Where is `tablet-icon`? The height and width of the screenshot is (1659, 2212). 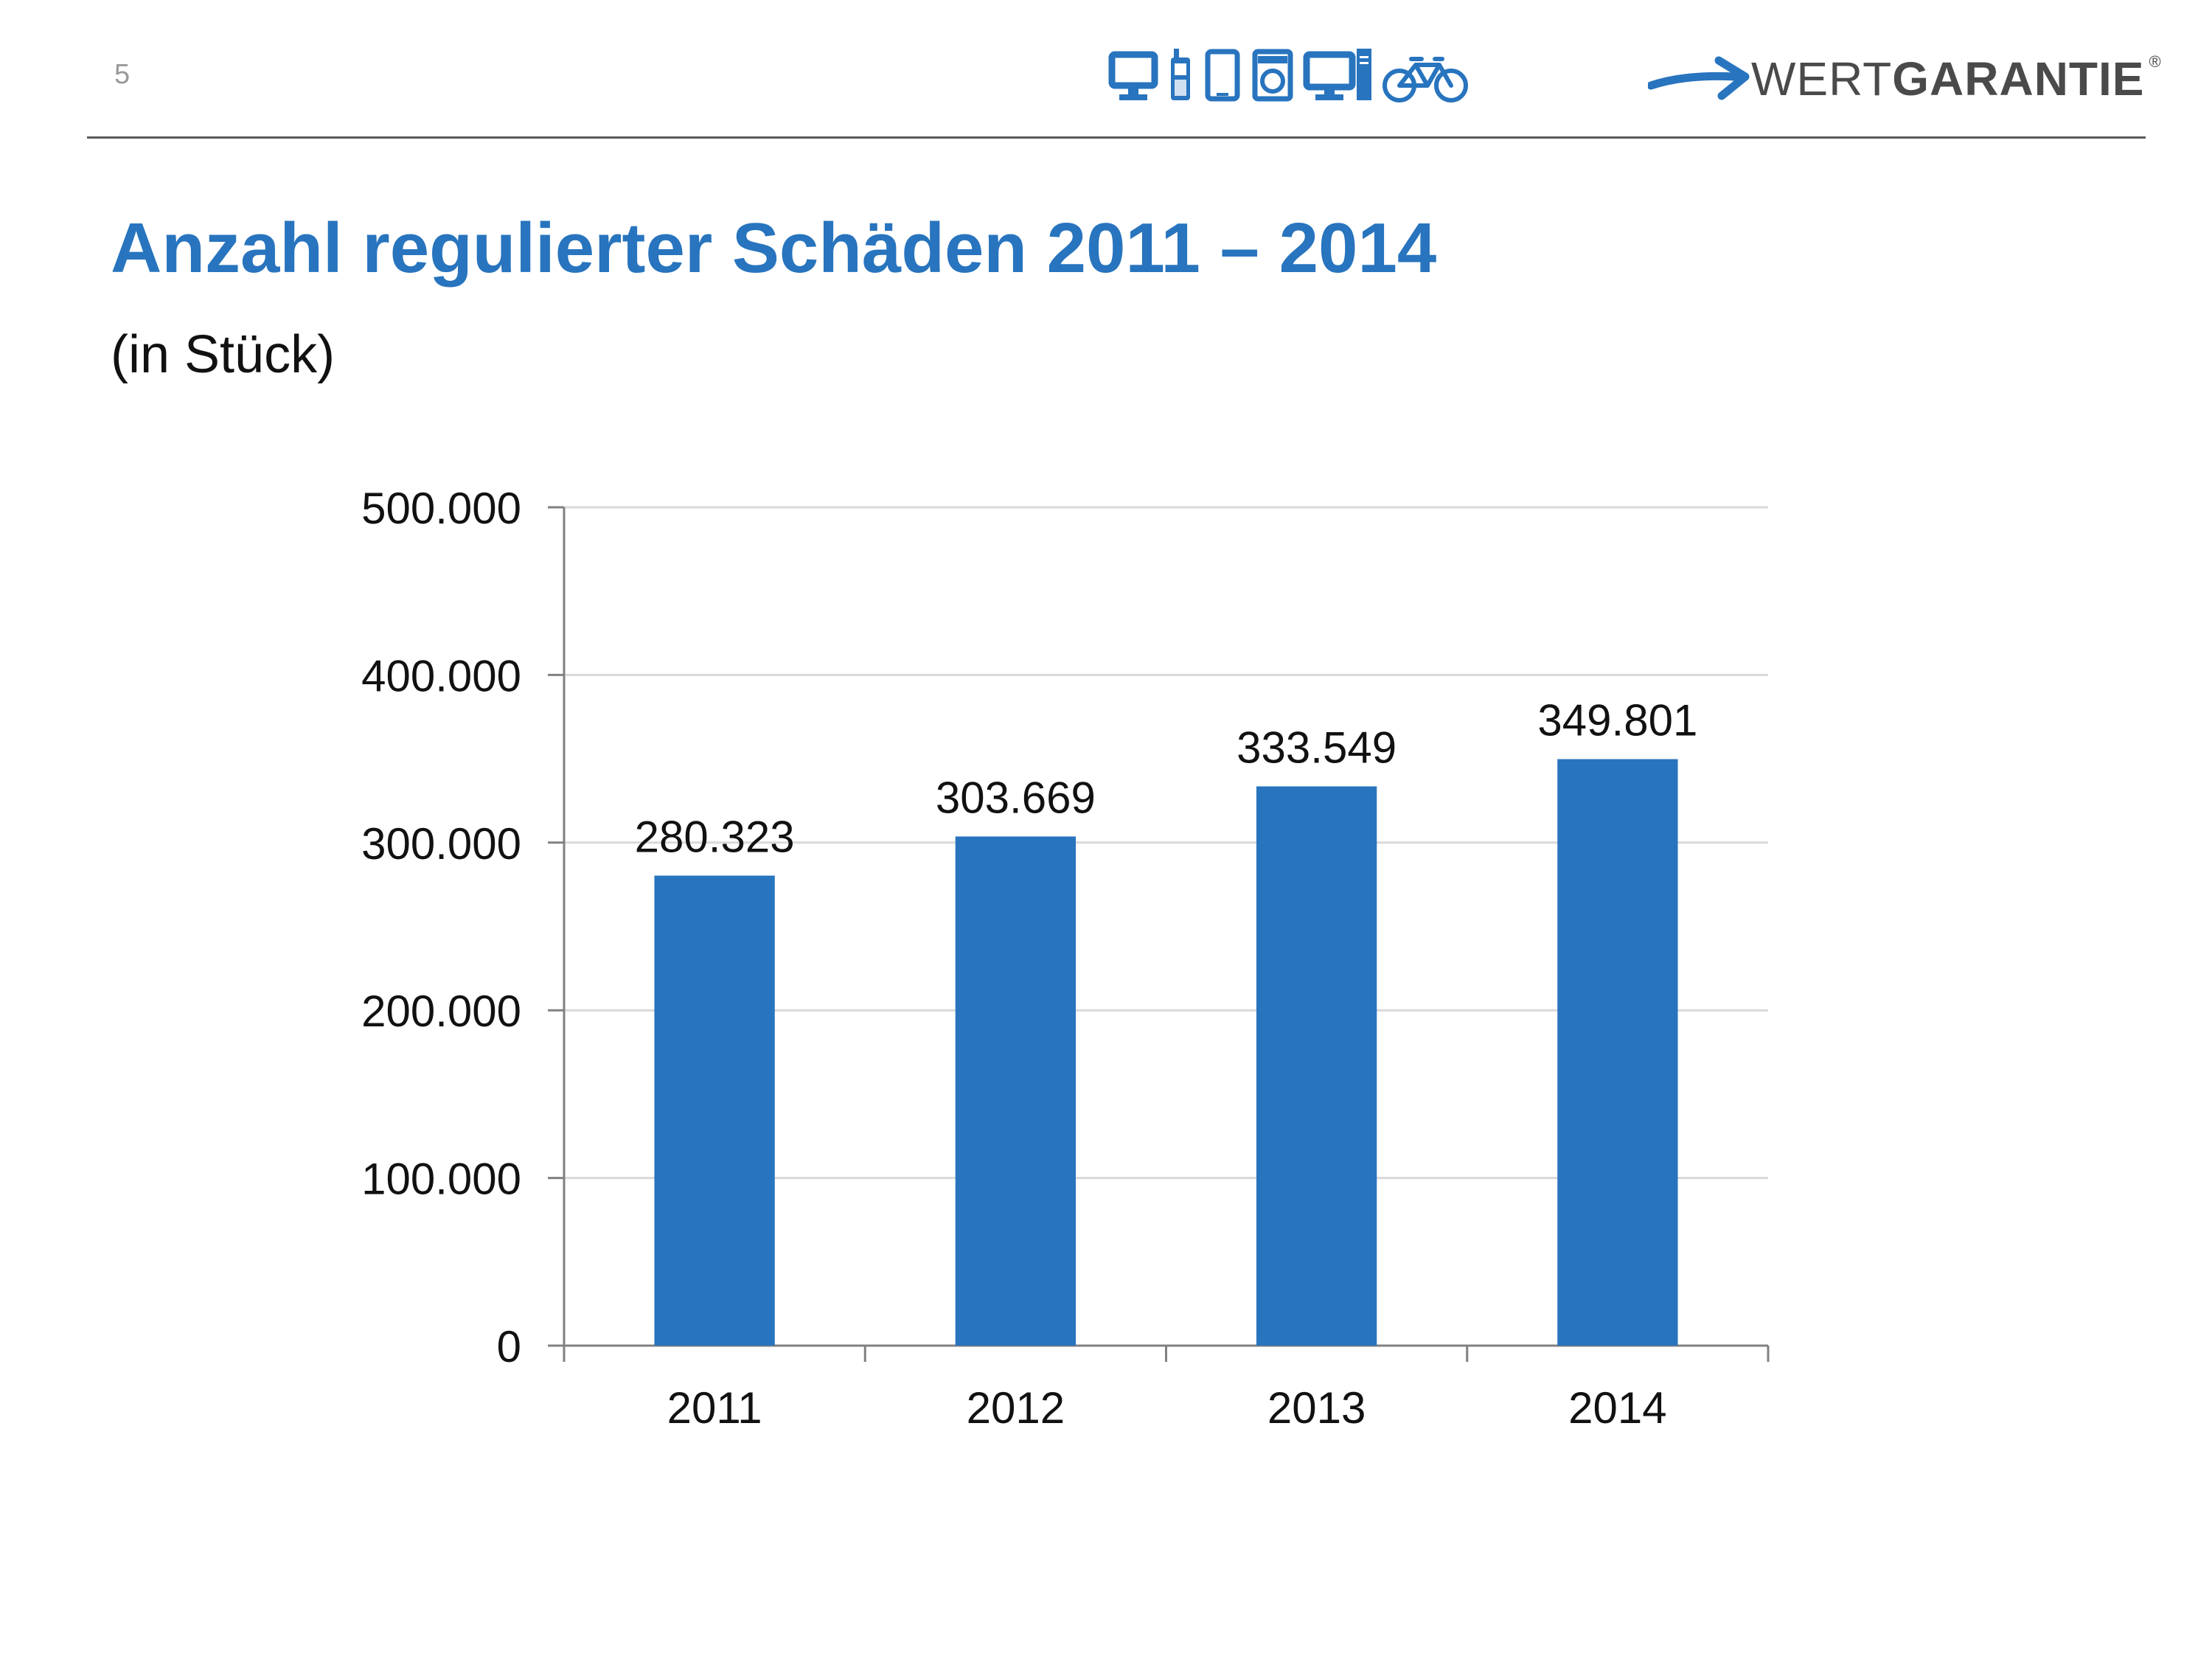 tablet-icon is located at coordinates (1222, 75).